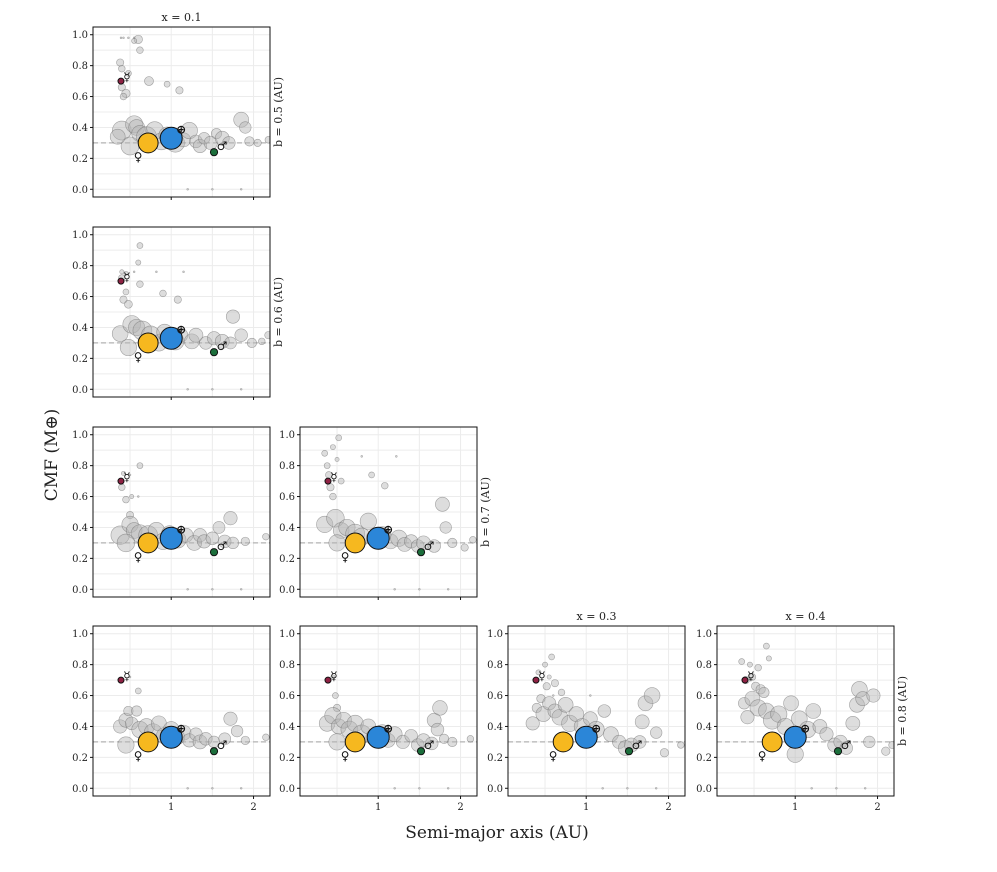 Image resolution: width=997 pixels, height=872 pixels. I want to click on y-tick-label: 0.2, so click(80, 758).